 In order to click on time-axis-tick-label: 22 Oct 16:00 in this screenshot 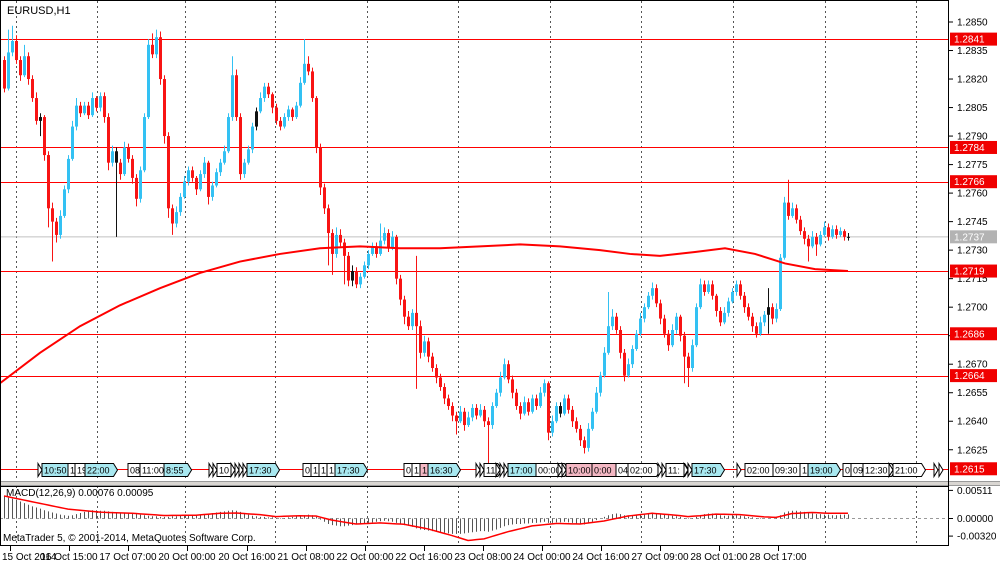, I will do `click(424, 557)`.